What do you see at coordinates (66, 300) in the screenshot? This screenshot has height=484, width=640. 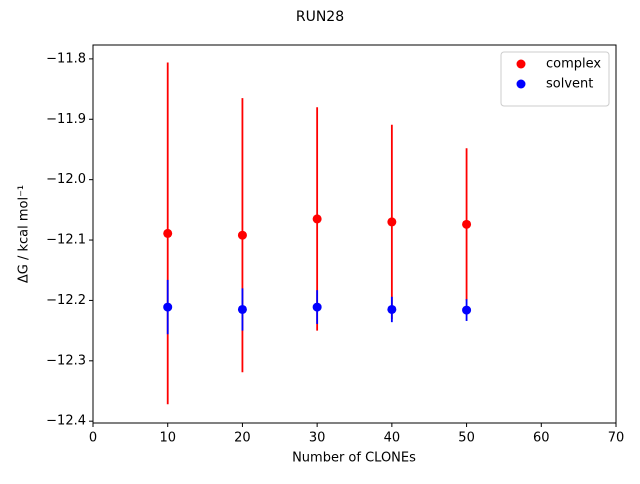 I see `y-tick-label: −12.2` at bounding box center [66, 300].